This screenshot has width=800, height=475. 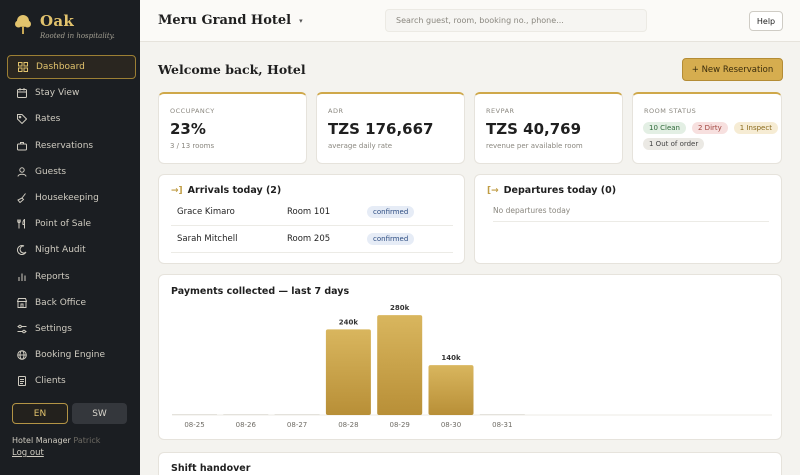 What do you see at coordinates (194, 425) in the screenshot?
I see `chart-tick-label: 08-25` at bounding box center [194, 425].